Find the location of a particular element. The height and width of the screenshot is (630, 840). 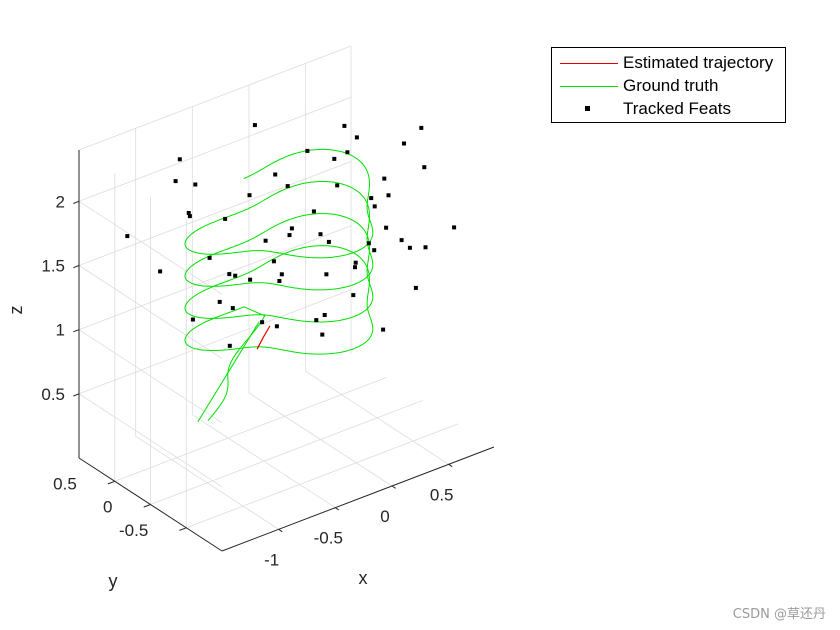

tracked-feats-layer is located at coordinates (291, 235).